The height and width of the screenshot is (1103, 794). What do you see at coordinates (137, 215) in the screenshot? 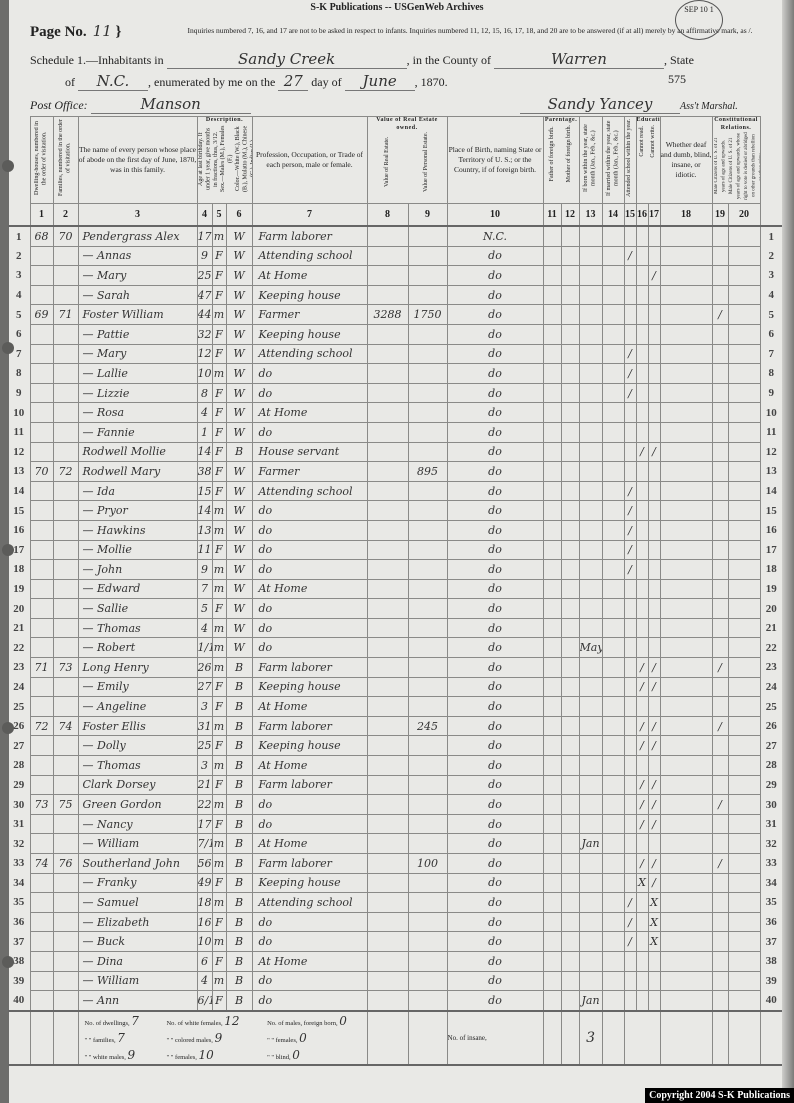
I see `column-number: 3` at bounding box center [137, 215].